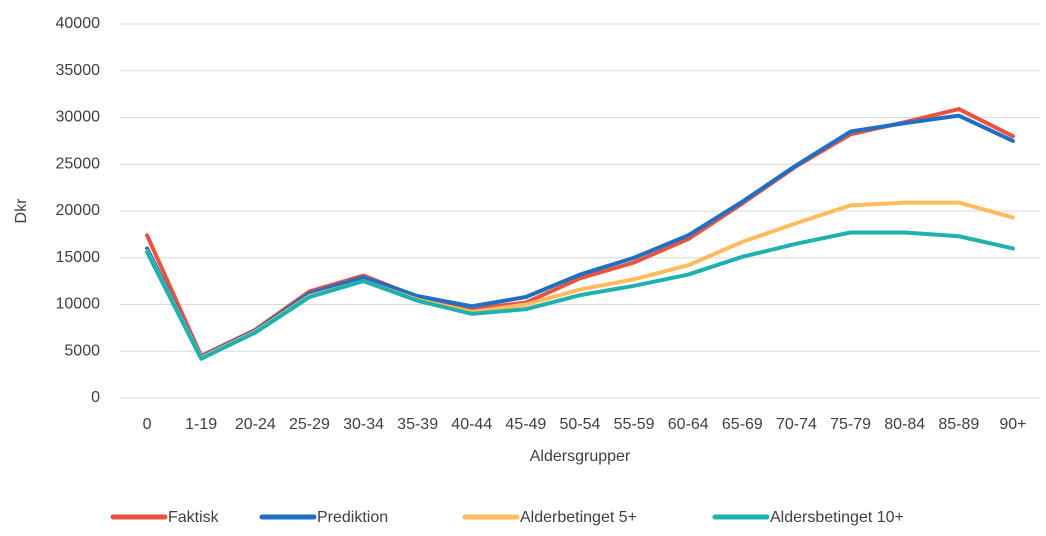  What do you see at coordinates (1012, 424) in the screenshot?
I see `x-tick-label: 90+` at bounding box center [1012, 424].